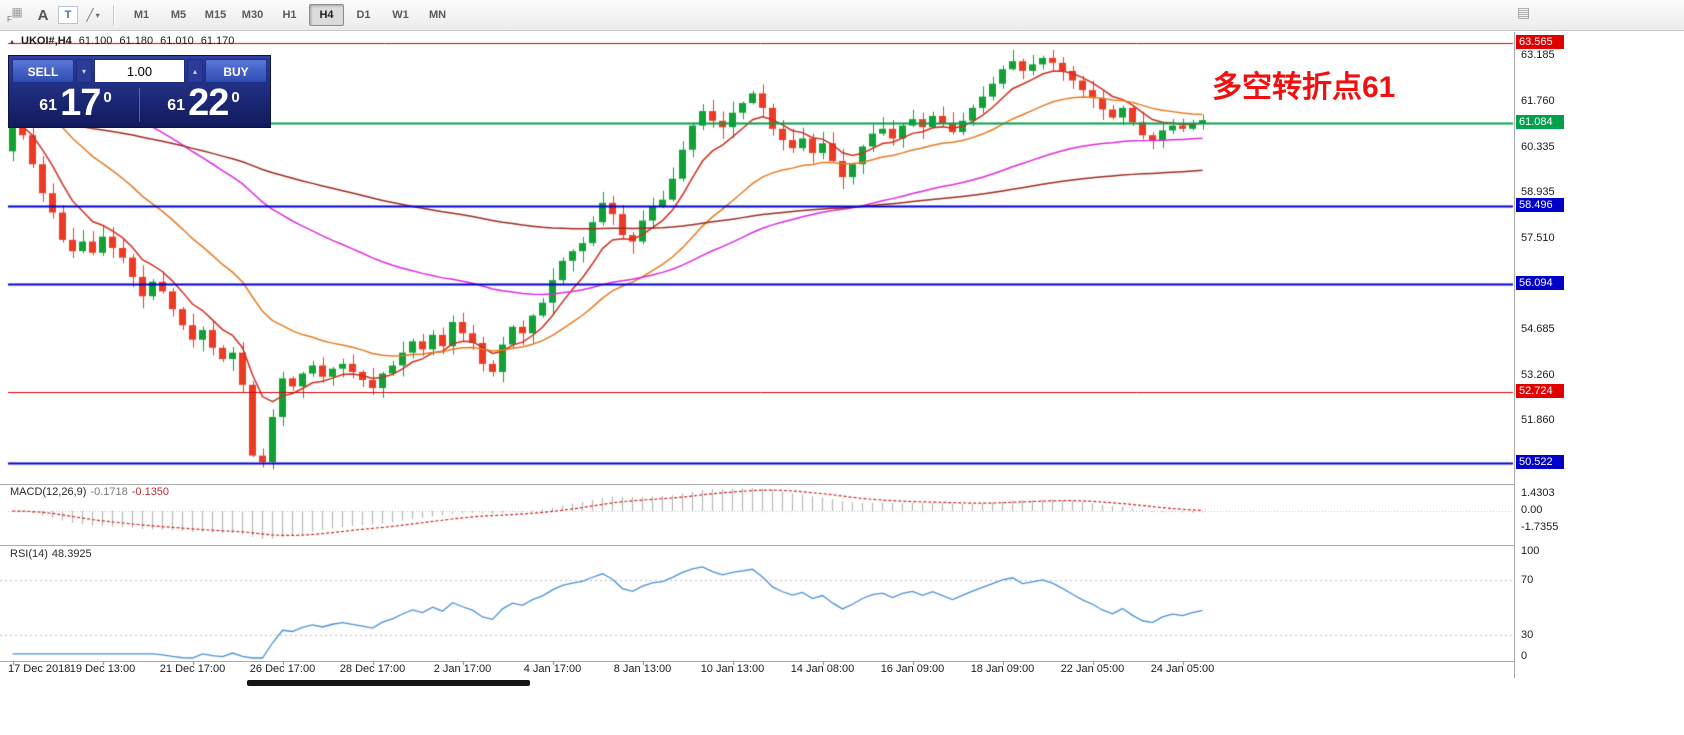 This screenshot has width=1684, height=735. I want to click on price-tag-blue-level-1: 58.496, so click(1540, 205).